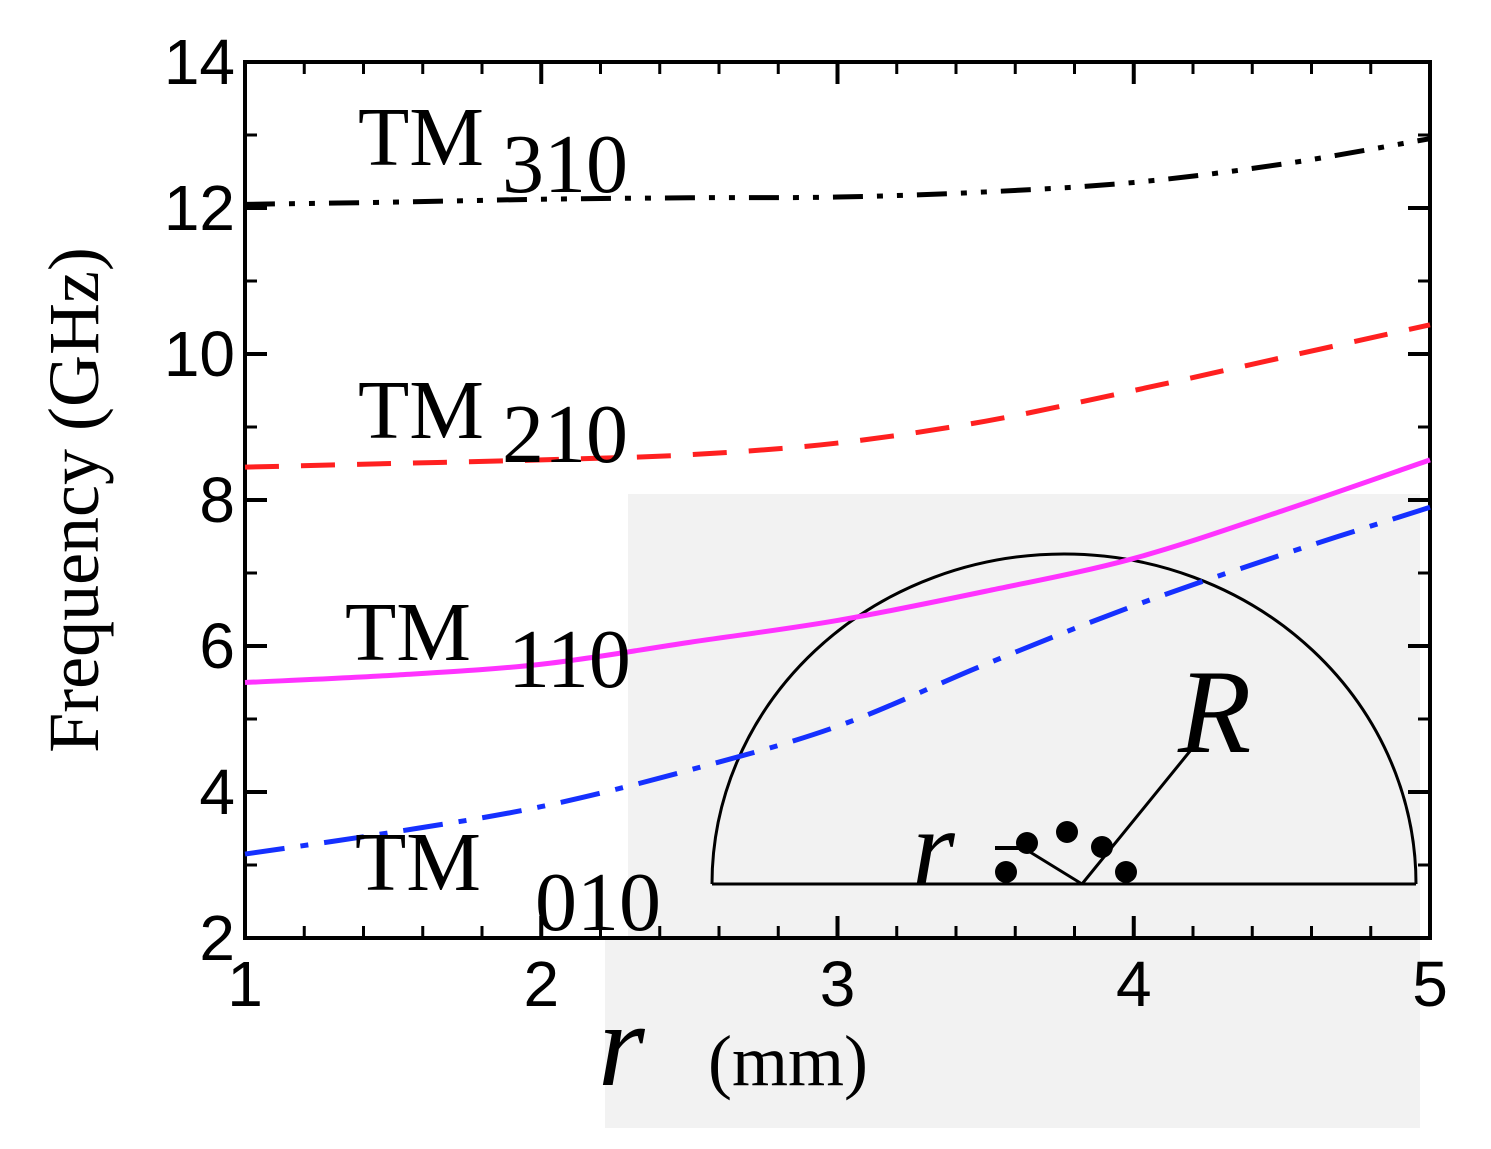 The width and height of the screenshot is (1491, 1149). I want to click on mode-label-subscript: 310, so click(565, 164).